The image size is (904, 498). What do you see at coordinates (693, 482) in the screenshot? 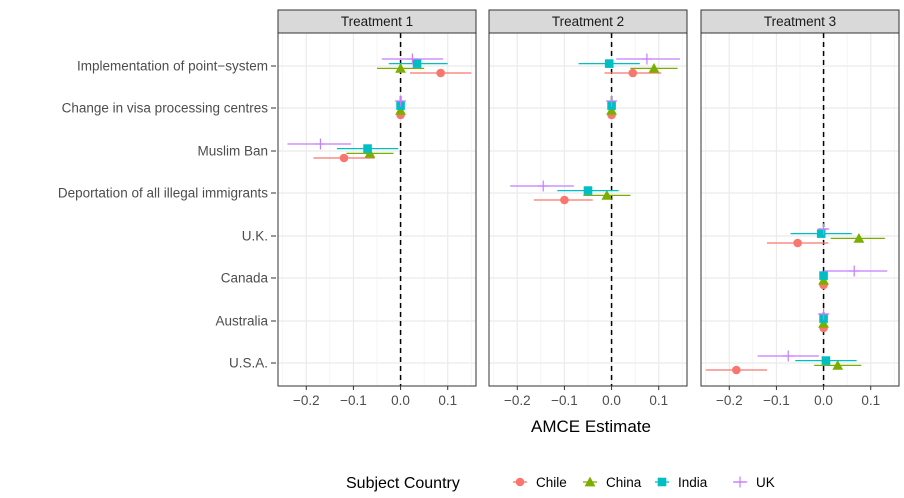
I see `legend-label-india: India` at bounding box center [693, 482].